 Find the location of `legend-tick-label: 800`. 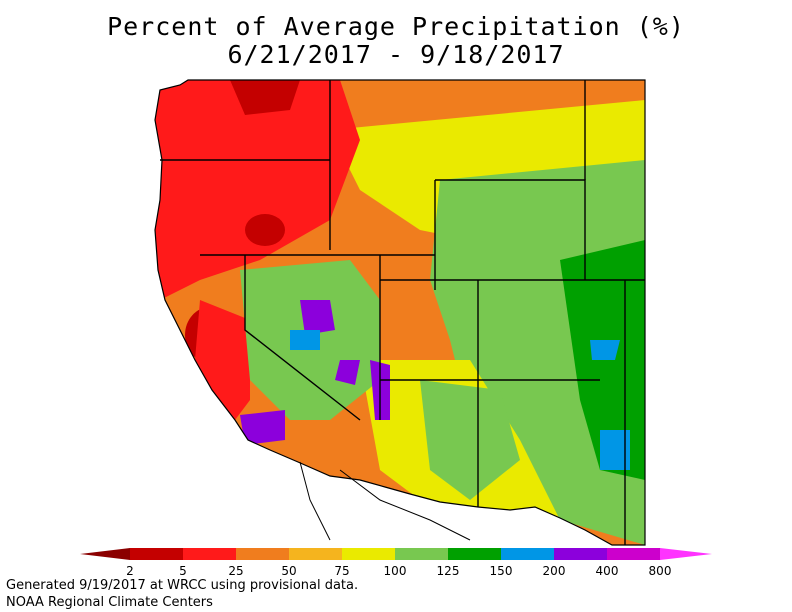

legend-tick-label: 800 is located at coordinates (660, 571).